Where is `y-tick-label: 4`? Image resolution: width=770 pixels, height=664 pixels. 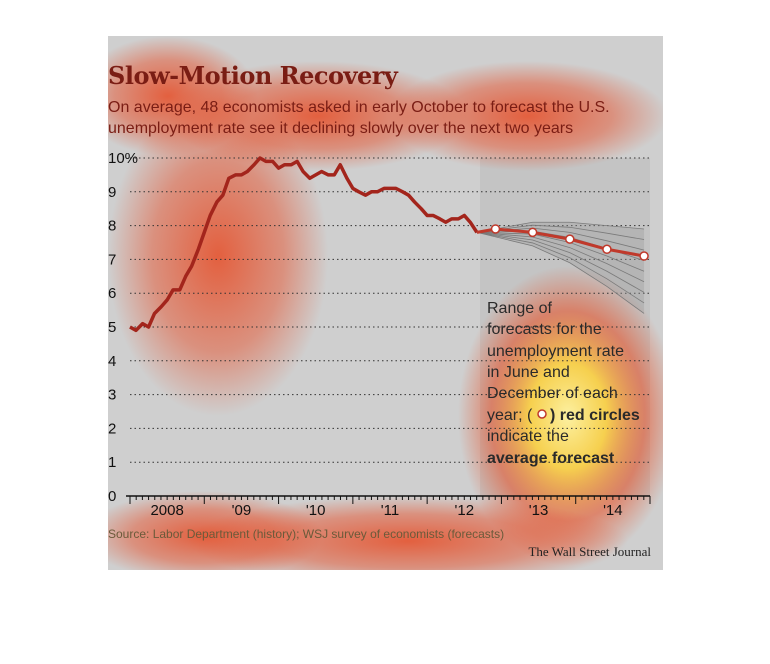
y-tick-label: 4 is located at coordinates (112, 361).